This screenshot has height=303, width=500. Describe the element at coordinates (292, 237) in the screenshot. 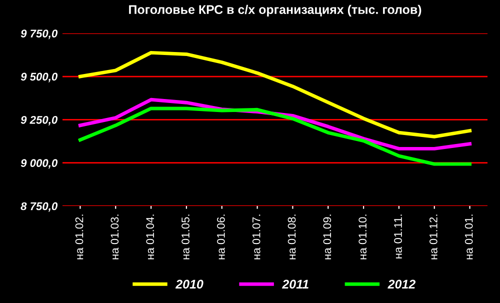

I see `x-tick-label: на 01.08.` at that location.